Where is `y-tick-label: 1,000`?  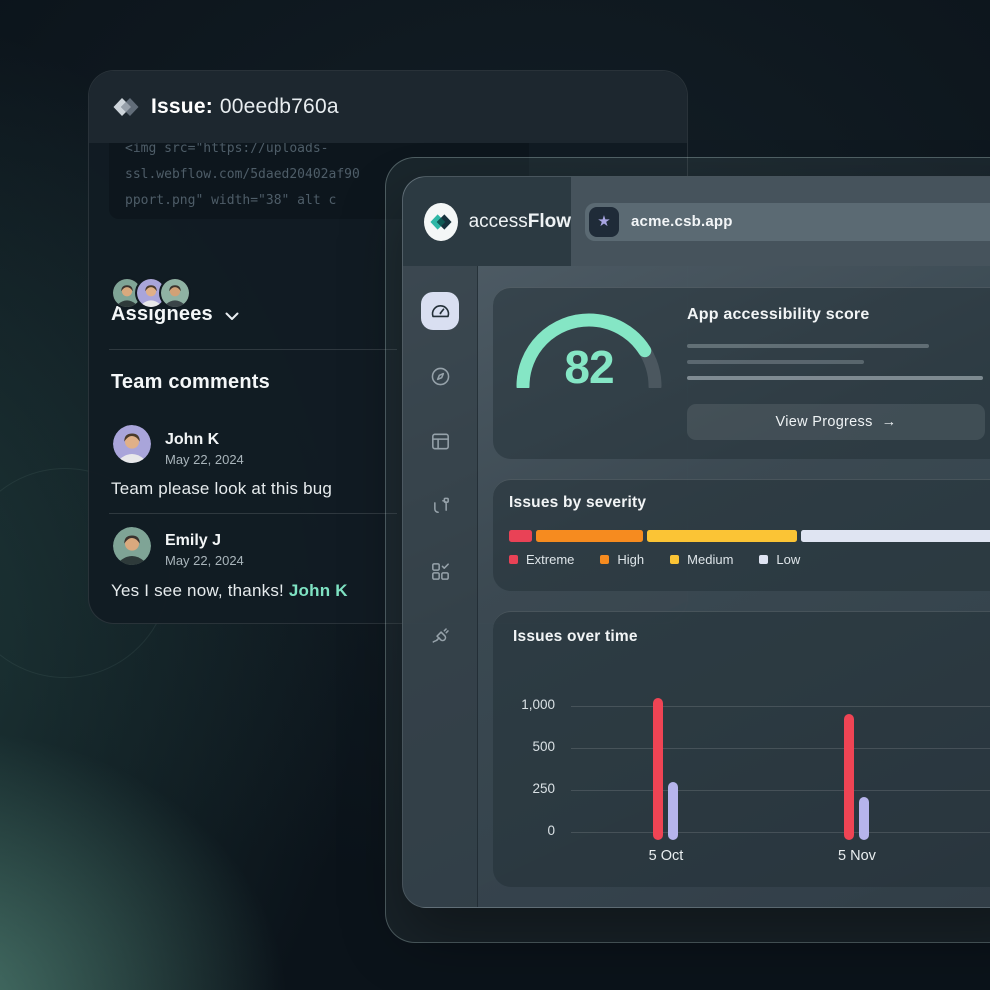 y-tick-label: 1,000 is located at coordinates (538, 704).